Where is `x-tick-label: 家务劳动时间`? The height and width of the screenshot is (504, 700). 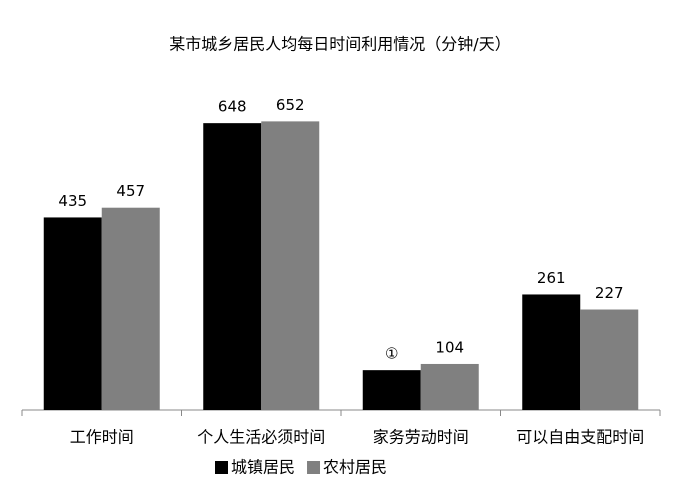
x-tick-label: 家务劳动时间 is located at coordinates (421, 437).